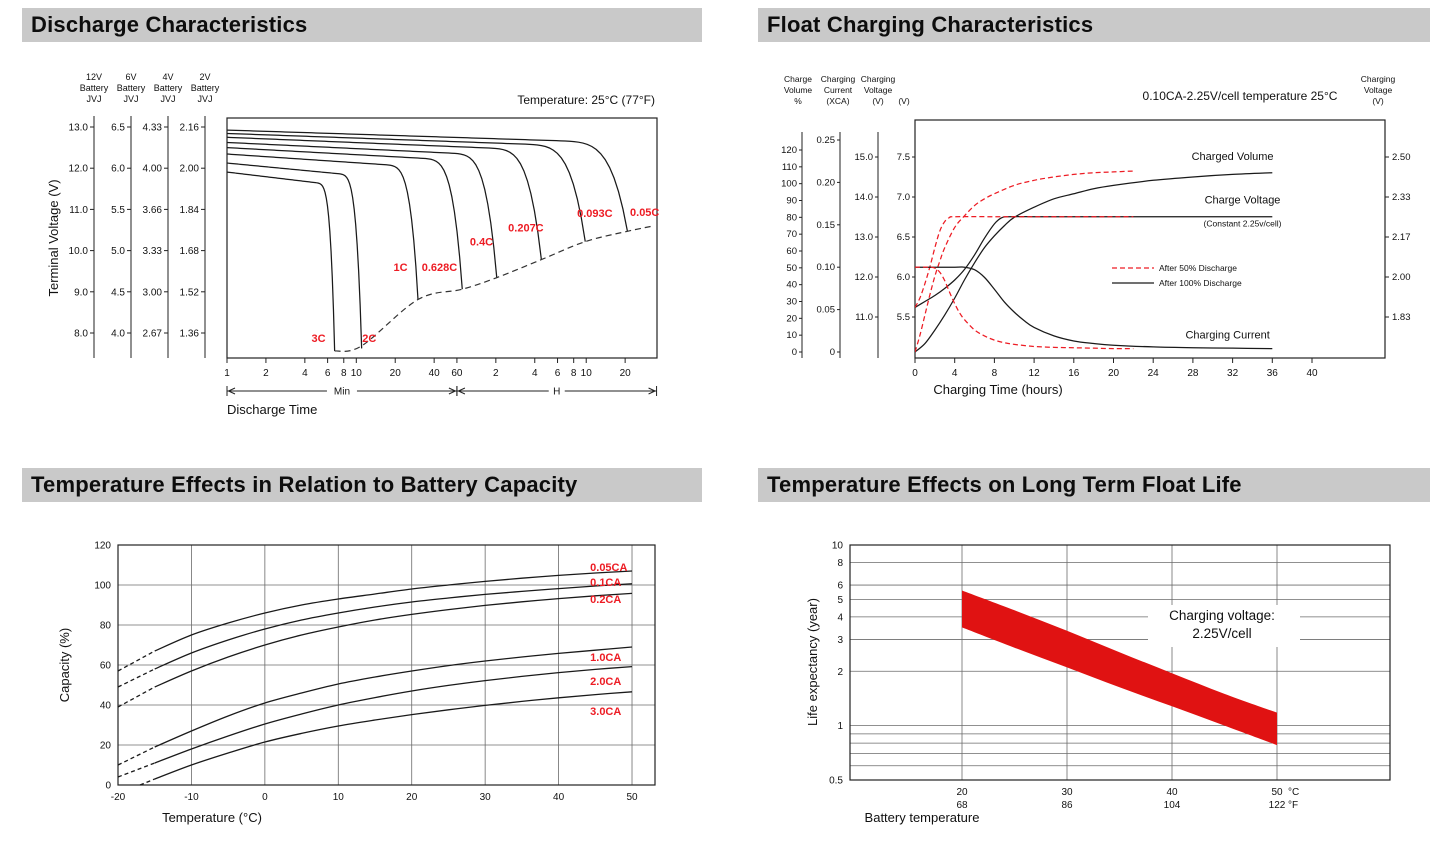 This screenshot has height=865, width=1446. I want to click on svg-text: 6.0, so click(903, 277).